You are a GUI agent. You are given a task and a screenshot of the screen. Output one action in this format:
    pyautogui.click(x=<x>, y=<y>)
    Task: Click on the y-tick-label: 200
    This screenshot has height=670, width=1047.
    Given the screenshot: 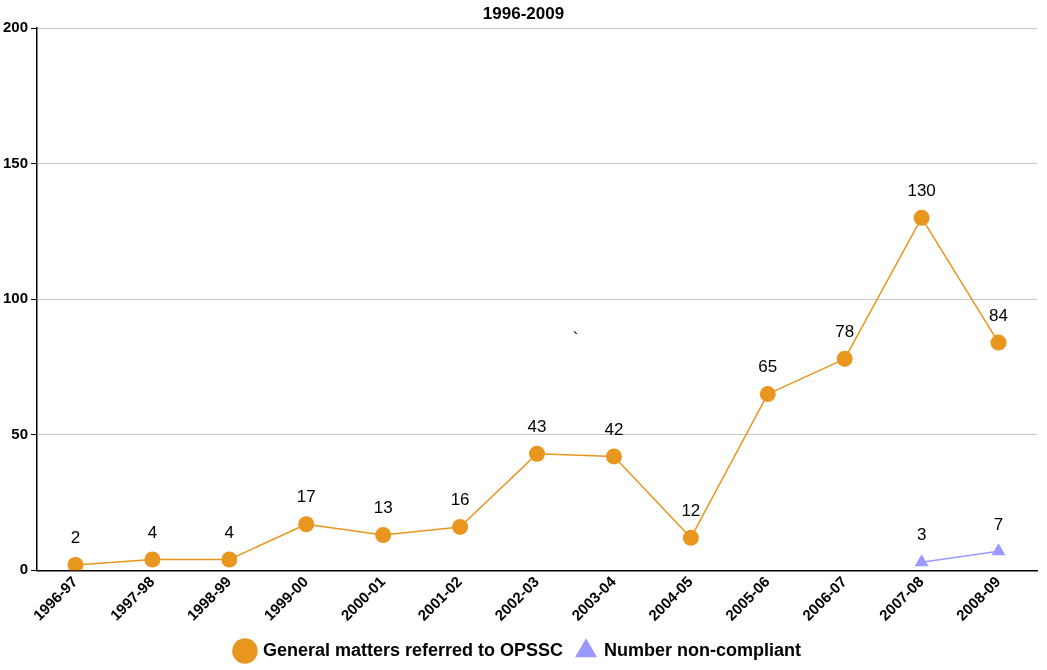 What is the action you would take?
    pyautogui.click(x=16, y=27)
    